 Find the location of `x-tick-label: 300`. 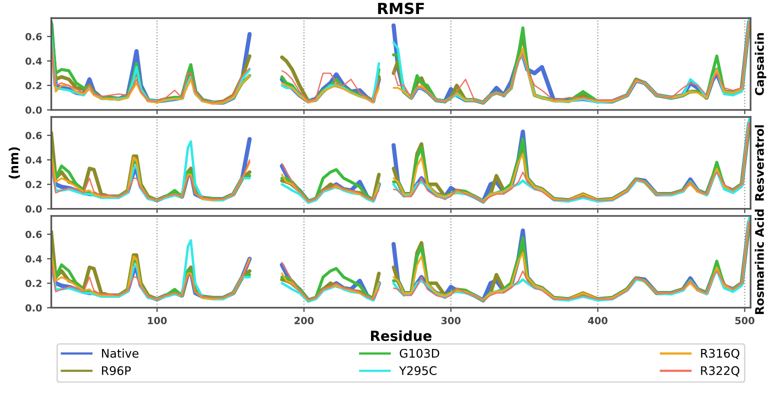

x-tick-label: 300 is located at coordinates (451, 320).